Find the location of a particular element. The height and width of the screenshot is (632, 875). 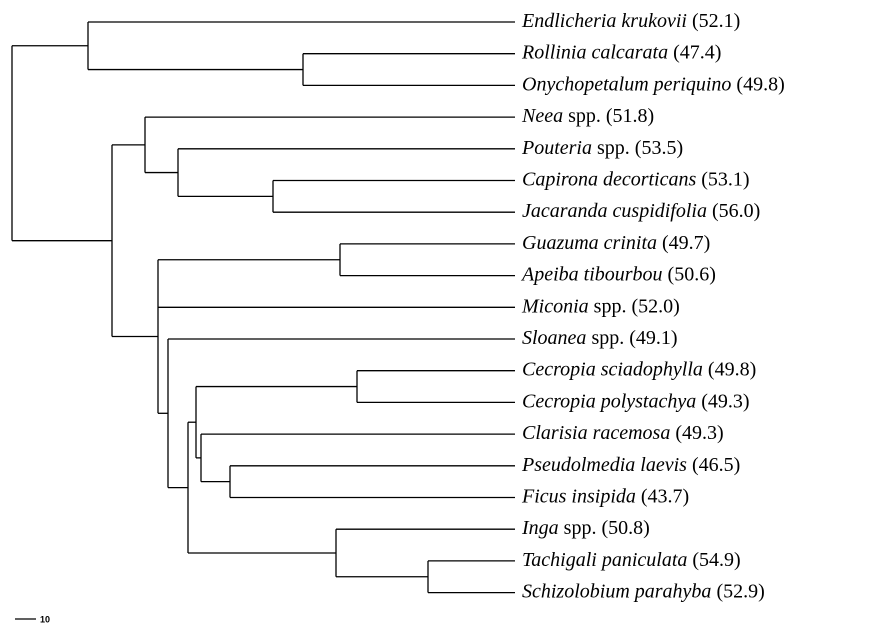

leaf-label: Neea spp. (51.8) is located at coordinates (587, 116).